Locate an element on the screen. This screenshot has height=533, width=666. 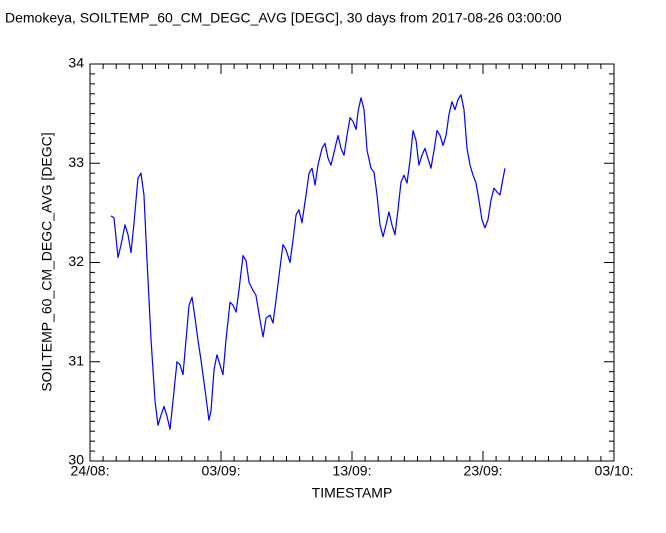
x-tick-label: 24/08: is located at coordinates (90, 471).